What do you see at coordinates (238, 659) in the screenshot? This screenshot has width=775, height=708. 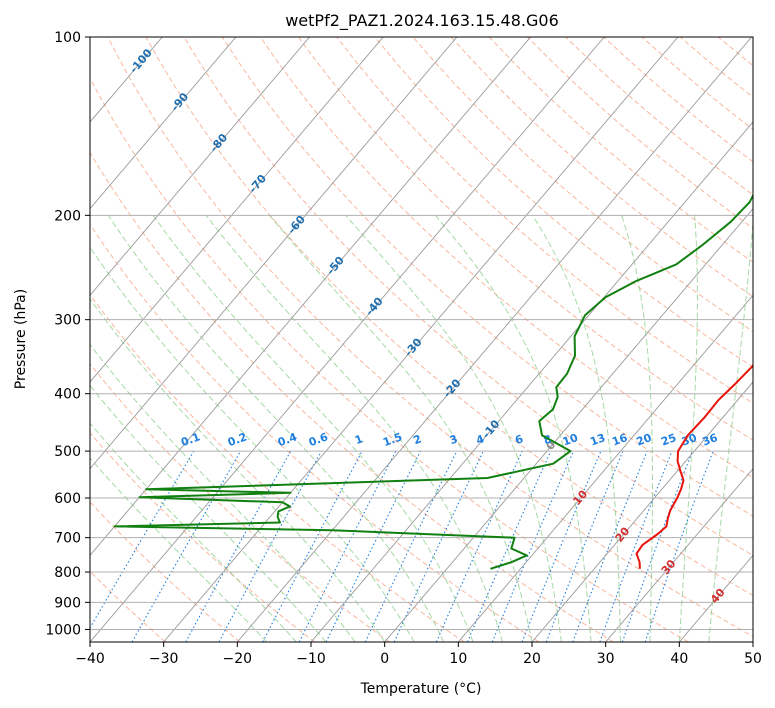 I see `x-tick-label: −20` at bounding box center [238, 659].